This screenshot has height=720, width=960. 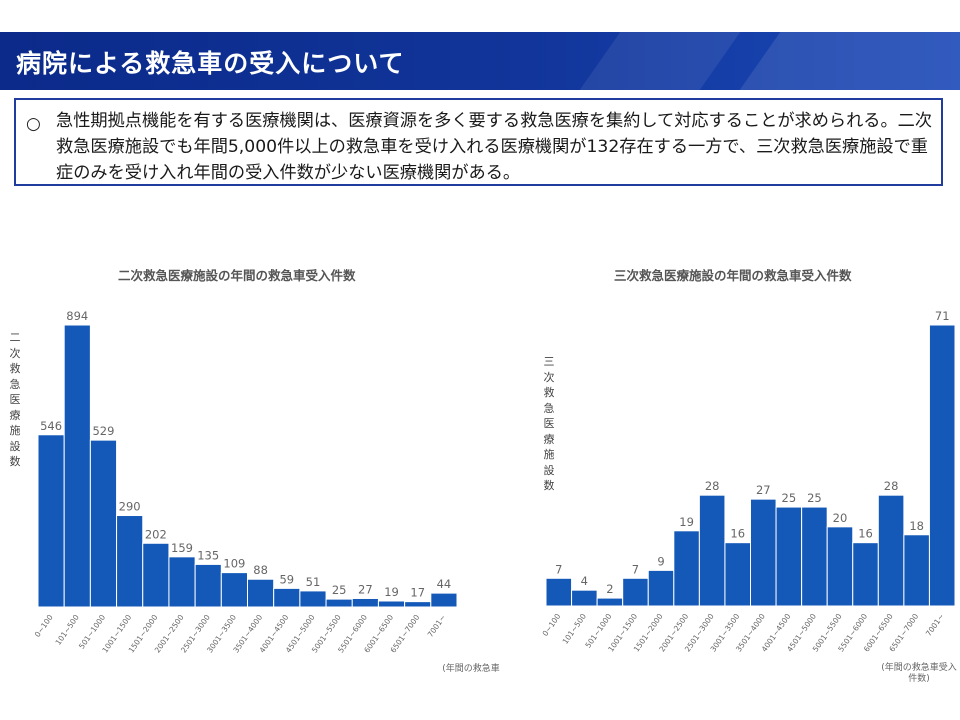 What do you see at coordinates (916, 526) in the screenshot?
I see `data-label-tertiary: 18` at bounding box center [916, 526].